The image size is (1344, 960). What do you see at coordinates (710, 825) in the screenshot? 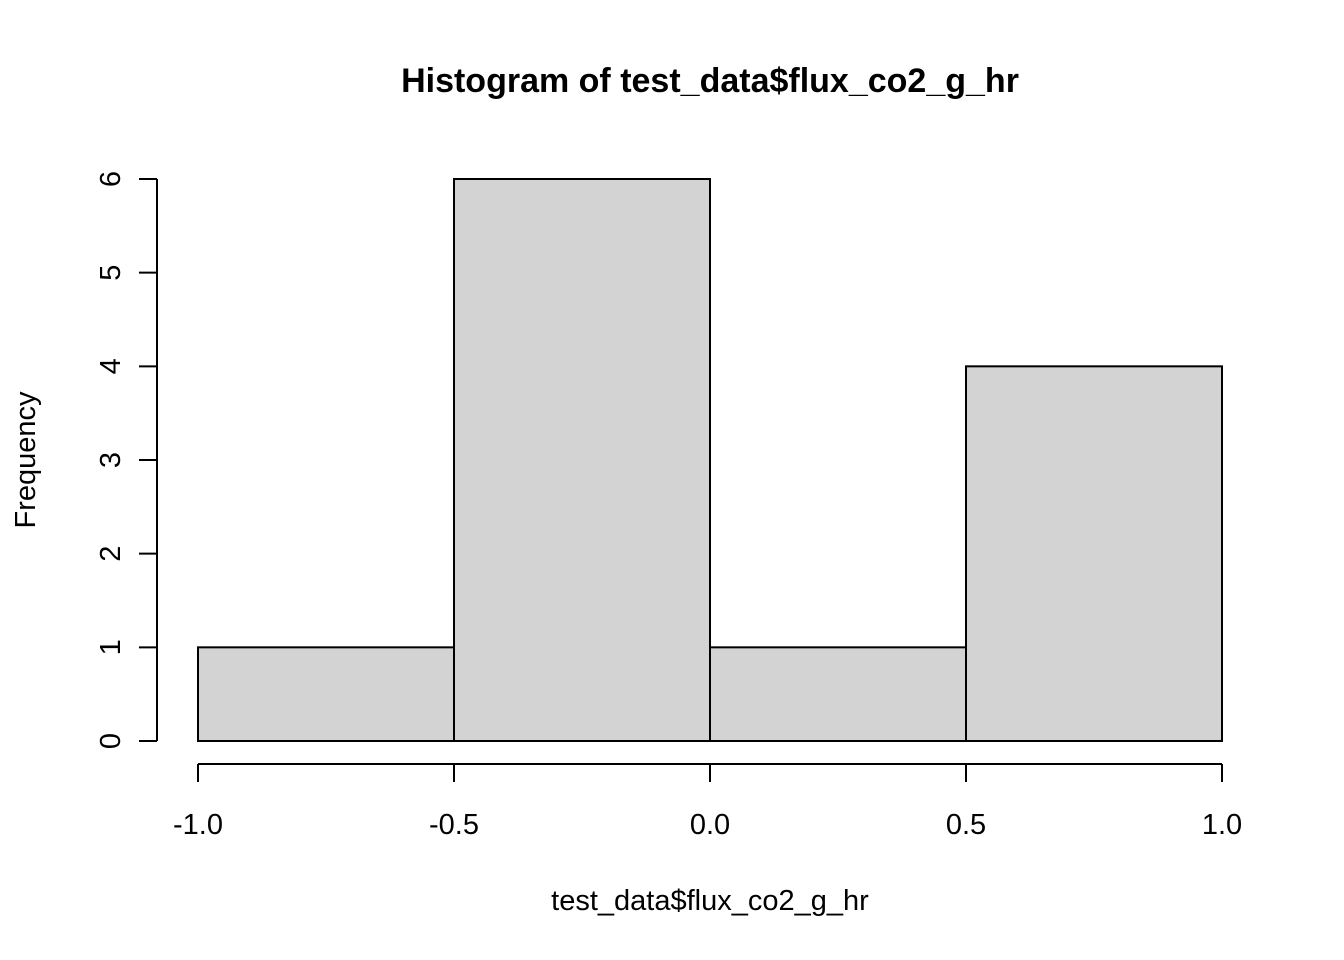
I see `x-tick-label: 0.0` at bounding box center [710, 825].